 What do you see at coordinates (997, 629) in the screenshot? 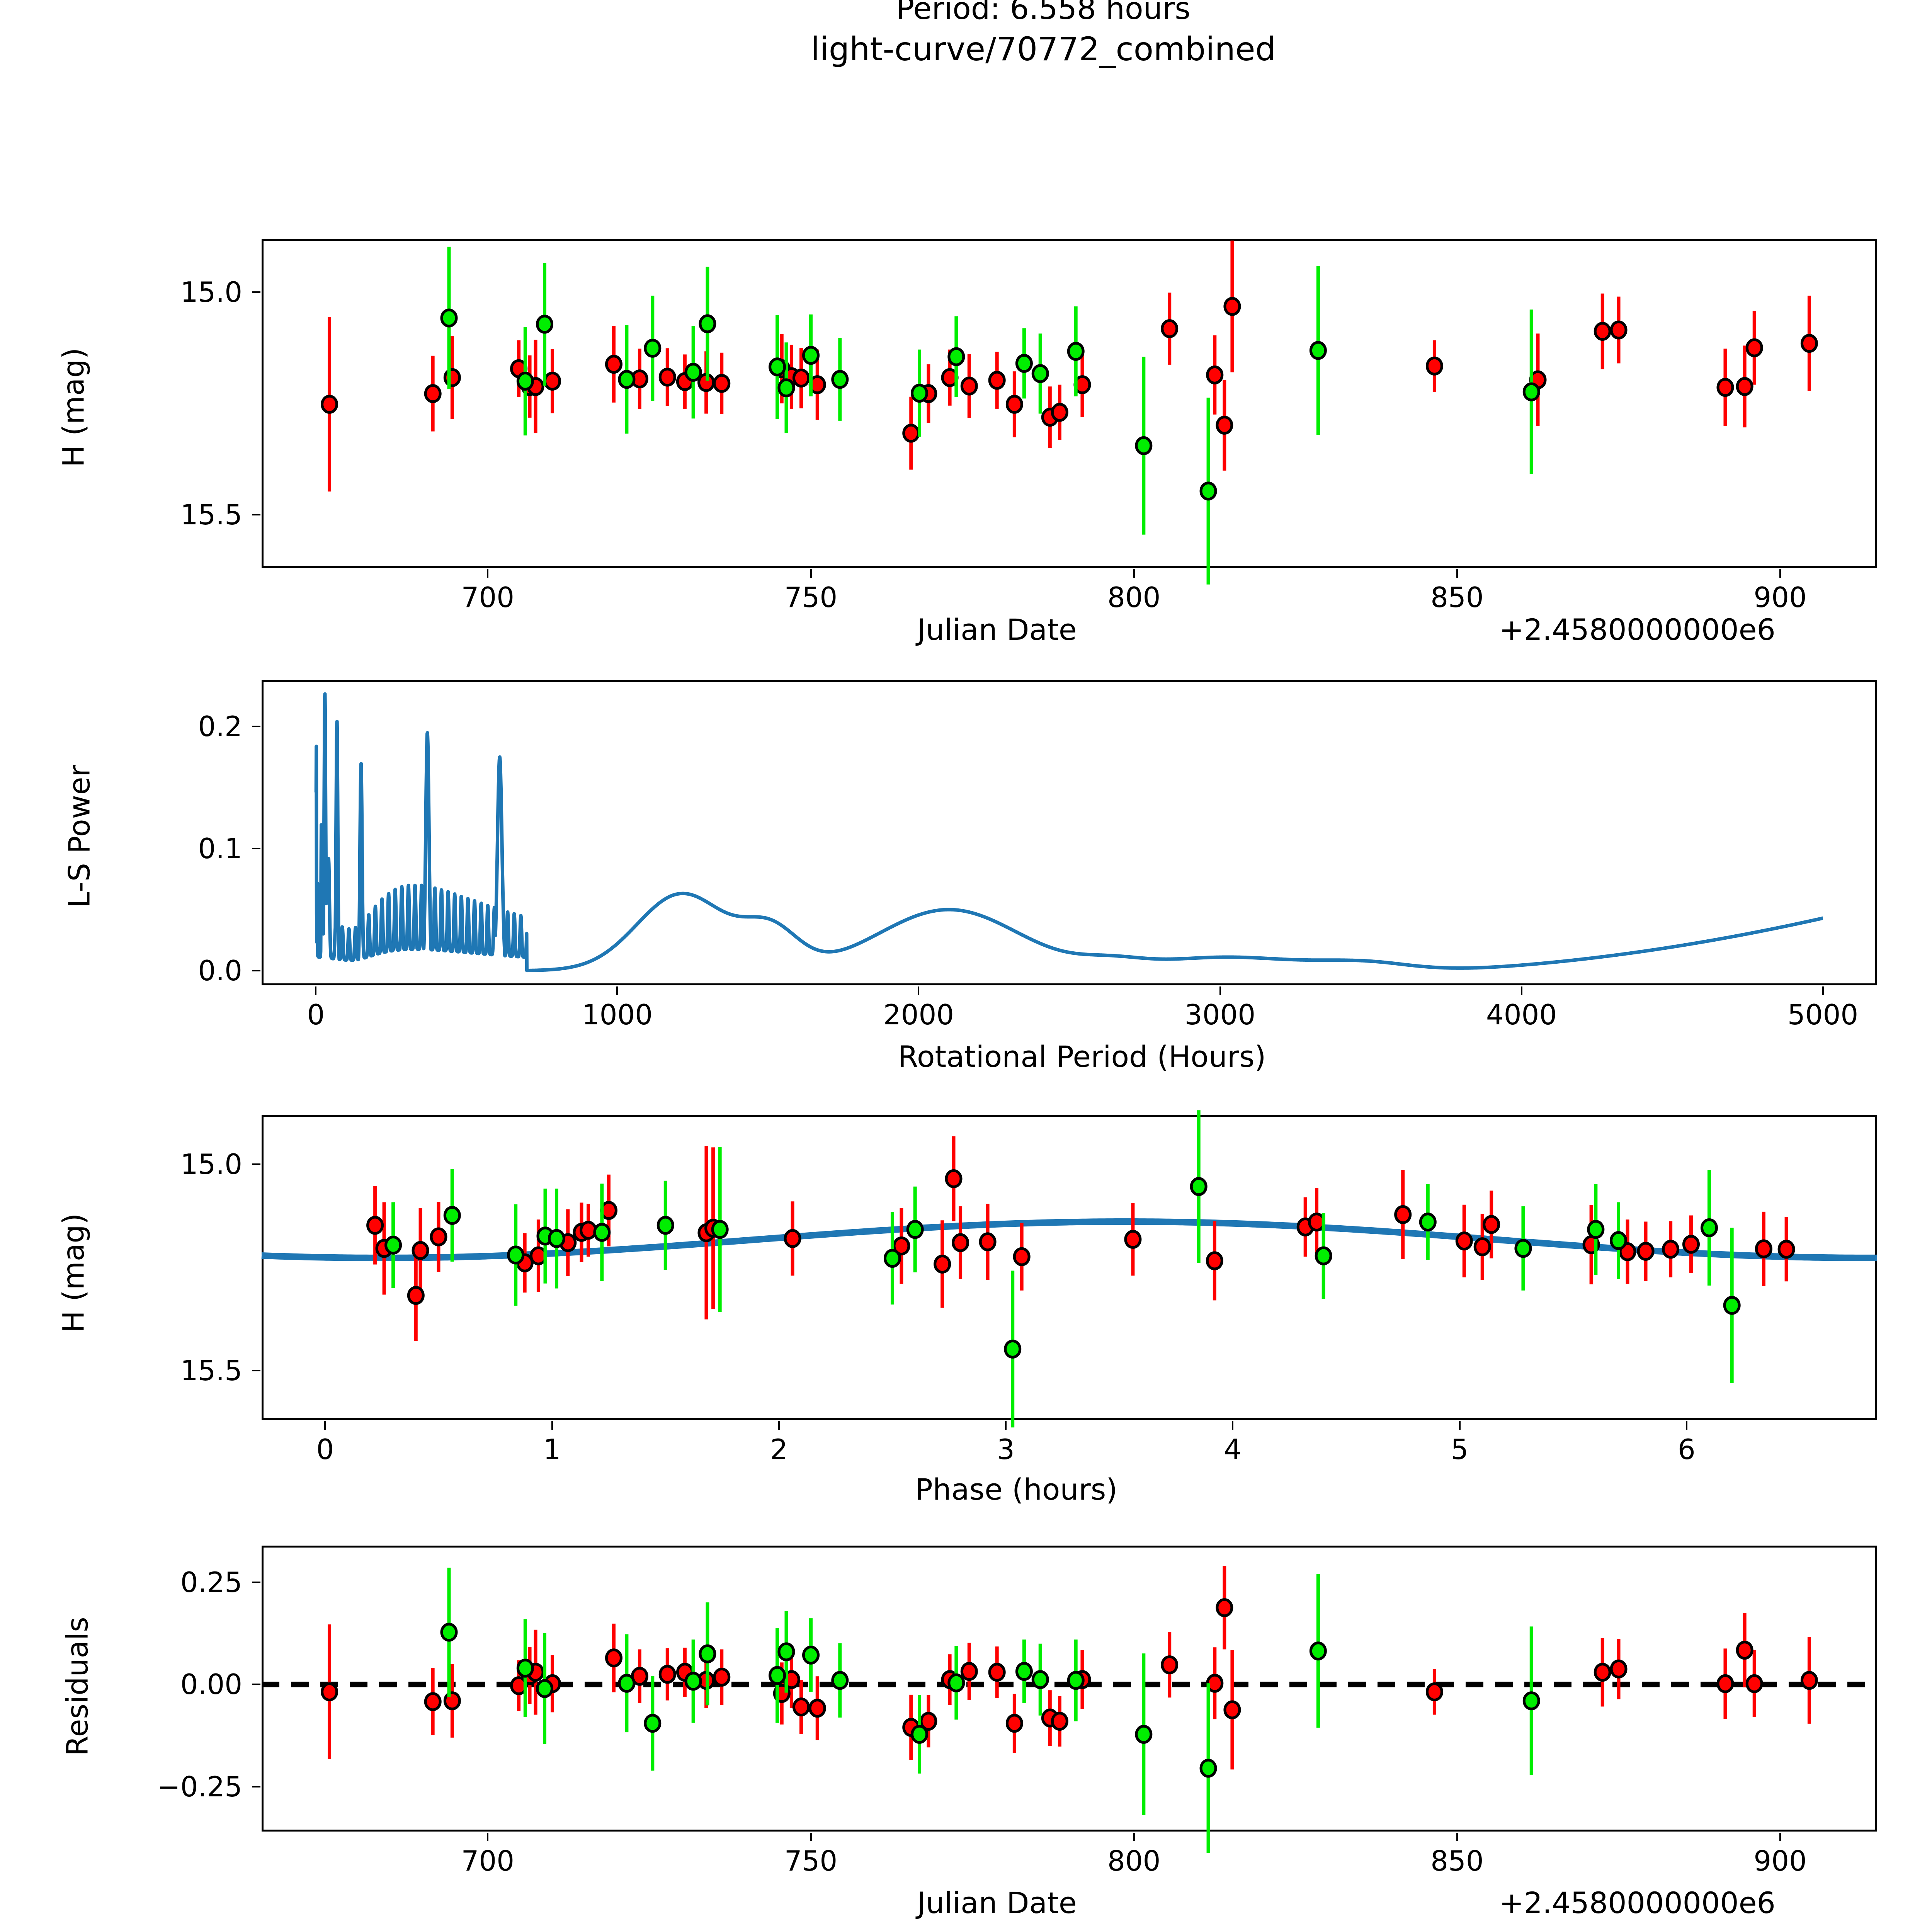
I see `panel1-xlabel: Julian Date` at bounding box center [997, 629].